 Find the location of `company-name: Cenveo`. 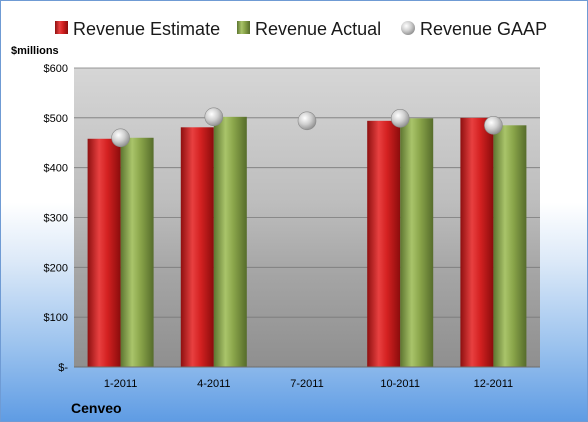

company-name: Cenveo is located at coordinates (96, 408).